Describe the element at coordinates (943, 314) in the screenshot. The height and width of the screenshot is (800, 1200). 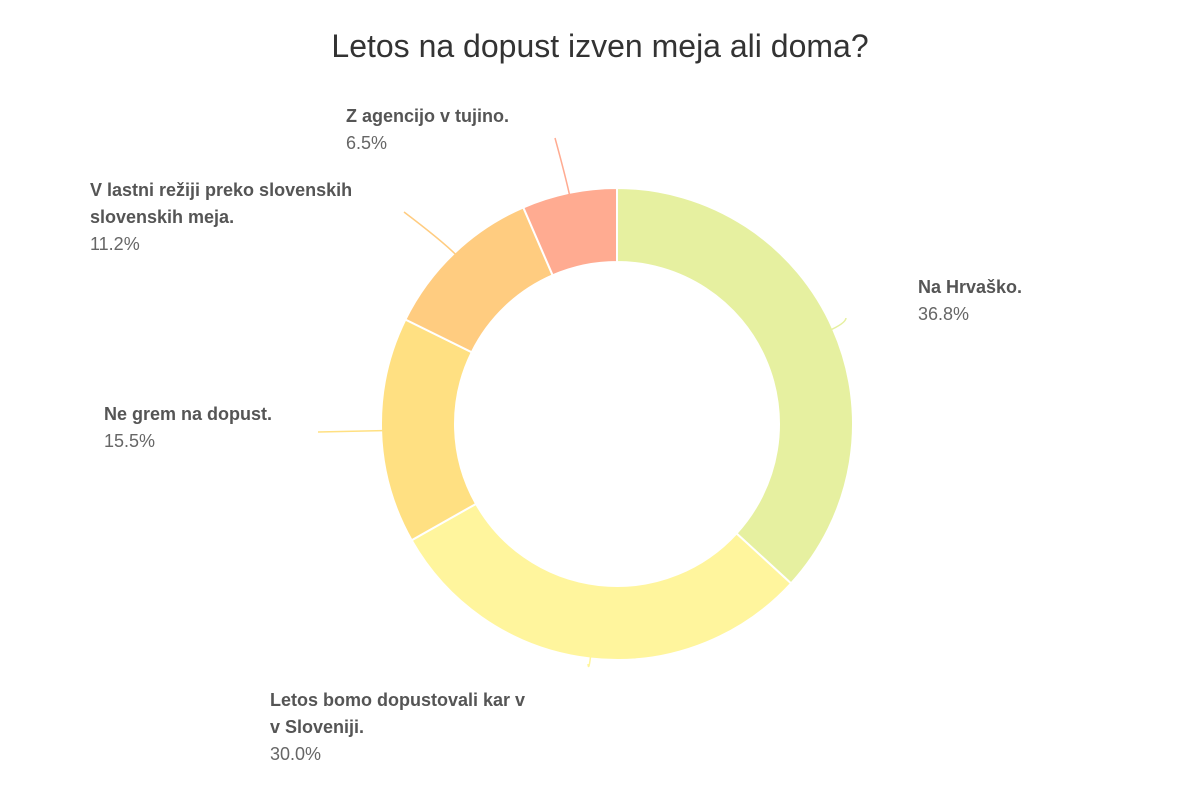
I see `slice-value-label: 36.8%` at that location.